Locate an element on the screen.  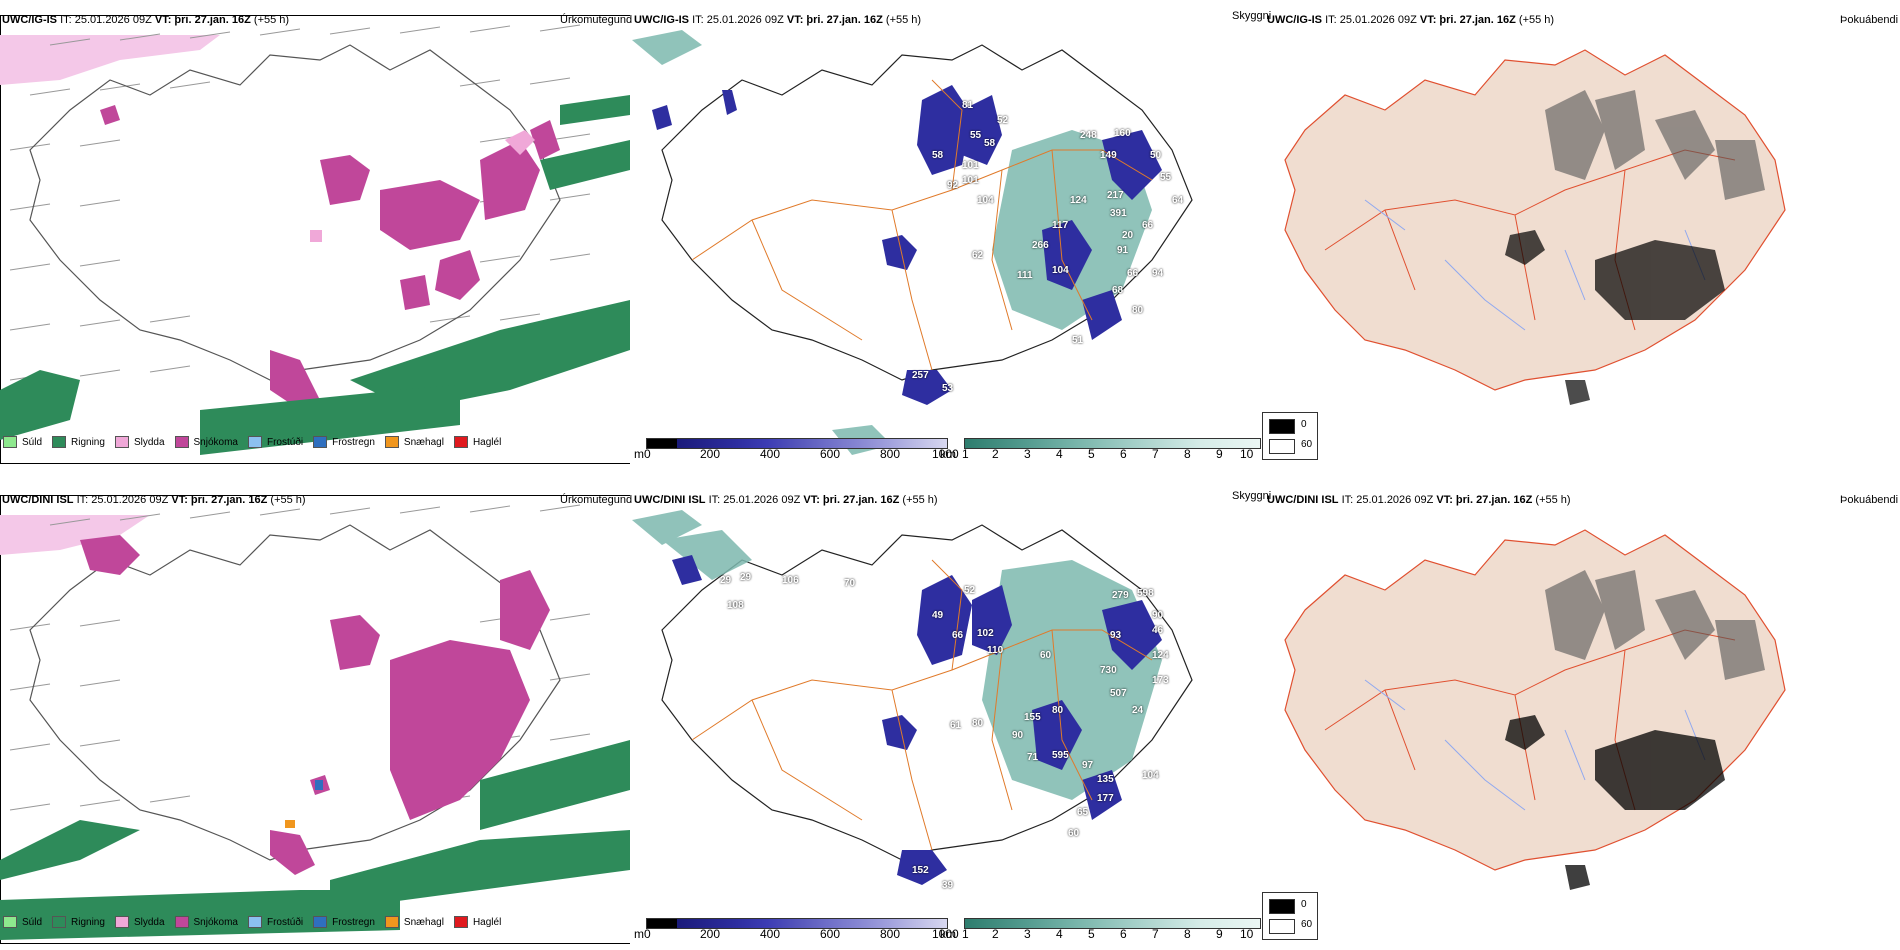
snow-depth-label: 81 is located at coordinates (968, 105).